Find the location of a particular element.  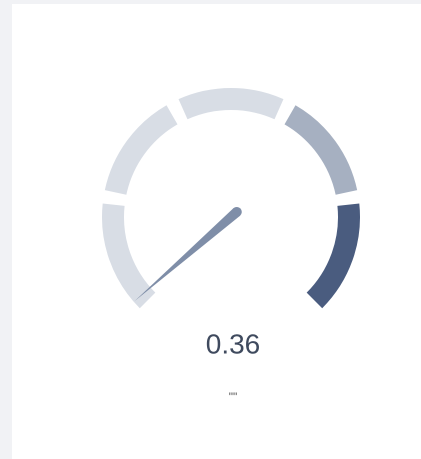

gauge-value: 0.36 is located at coordinates (233, 343).